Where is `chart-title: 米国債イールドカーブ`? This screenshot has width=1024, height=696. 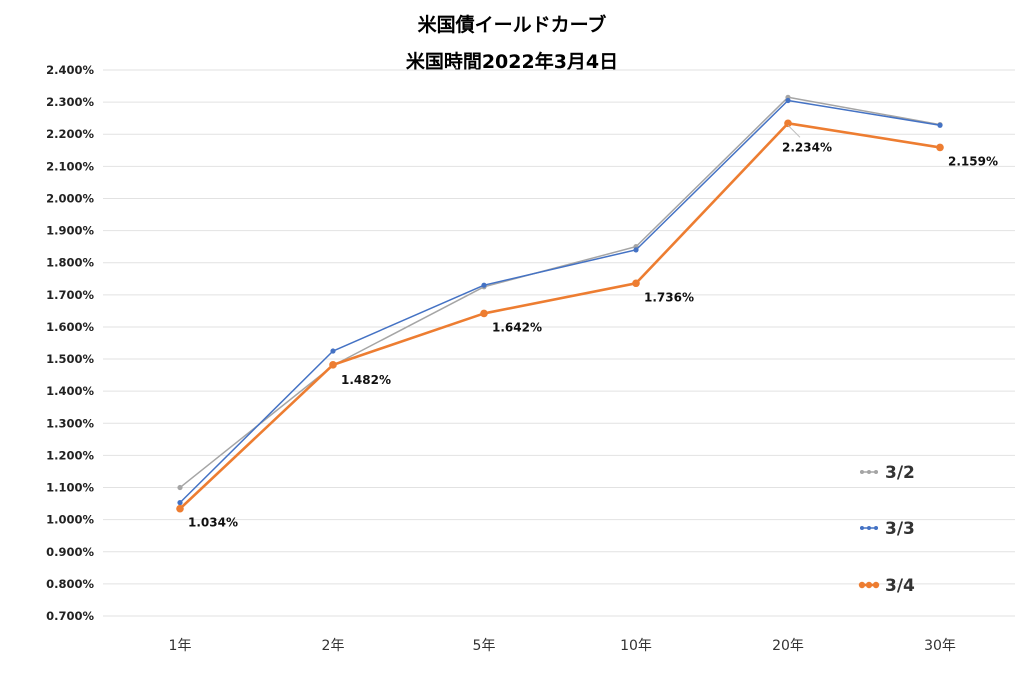
chart-title: 米国債イールドカーブ is located at coordinates (512, 24).